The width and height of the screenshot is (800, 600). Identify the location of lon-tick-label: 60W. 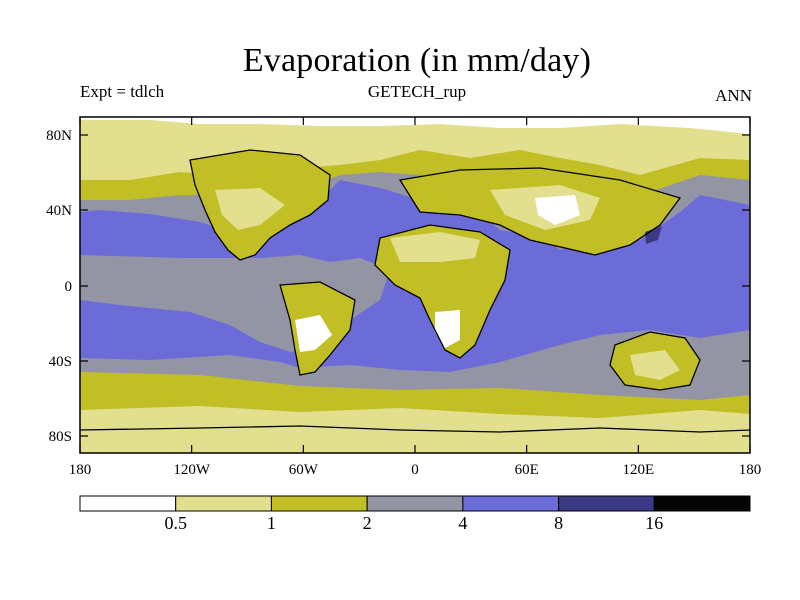
(304, 470).